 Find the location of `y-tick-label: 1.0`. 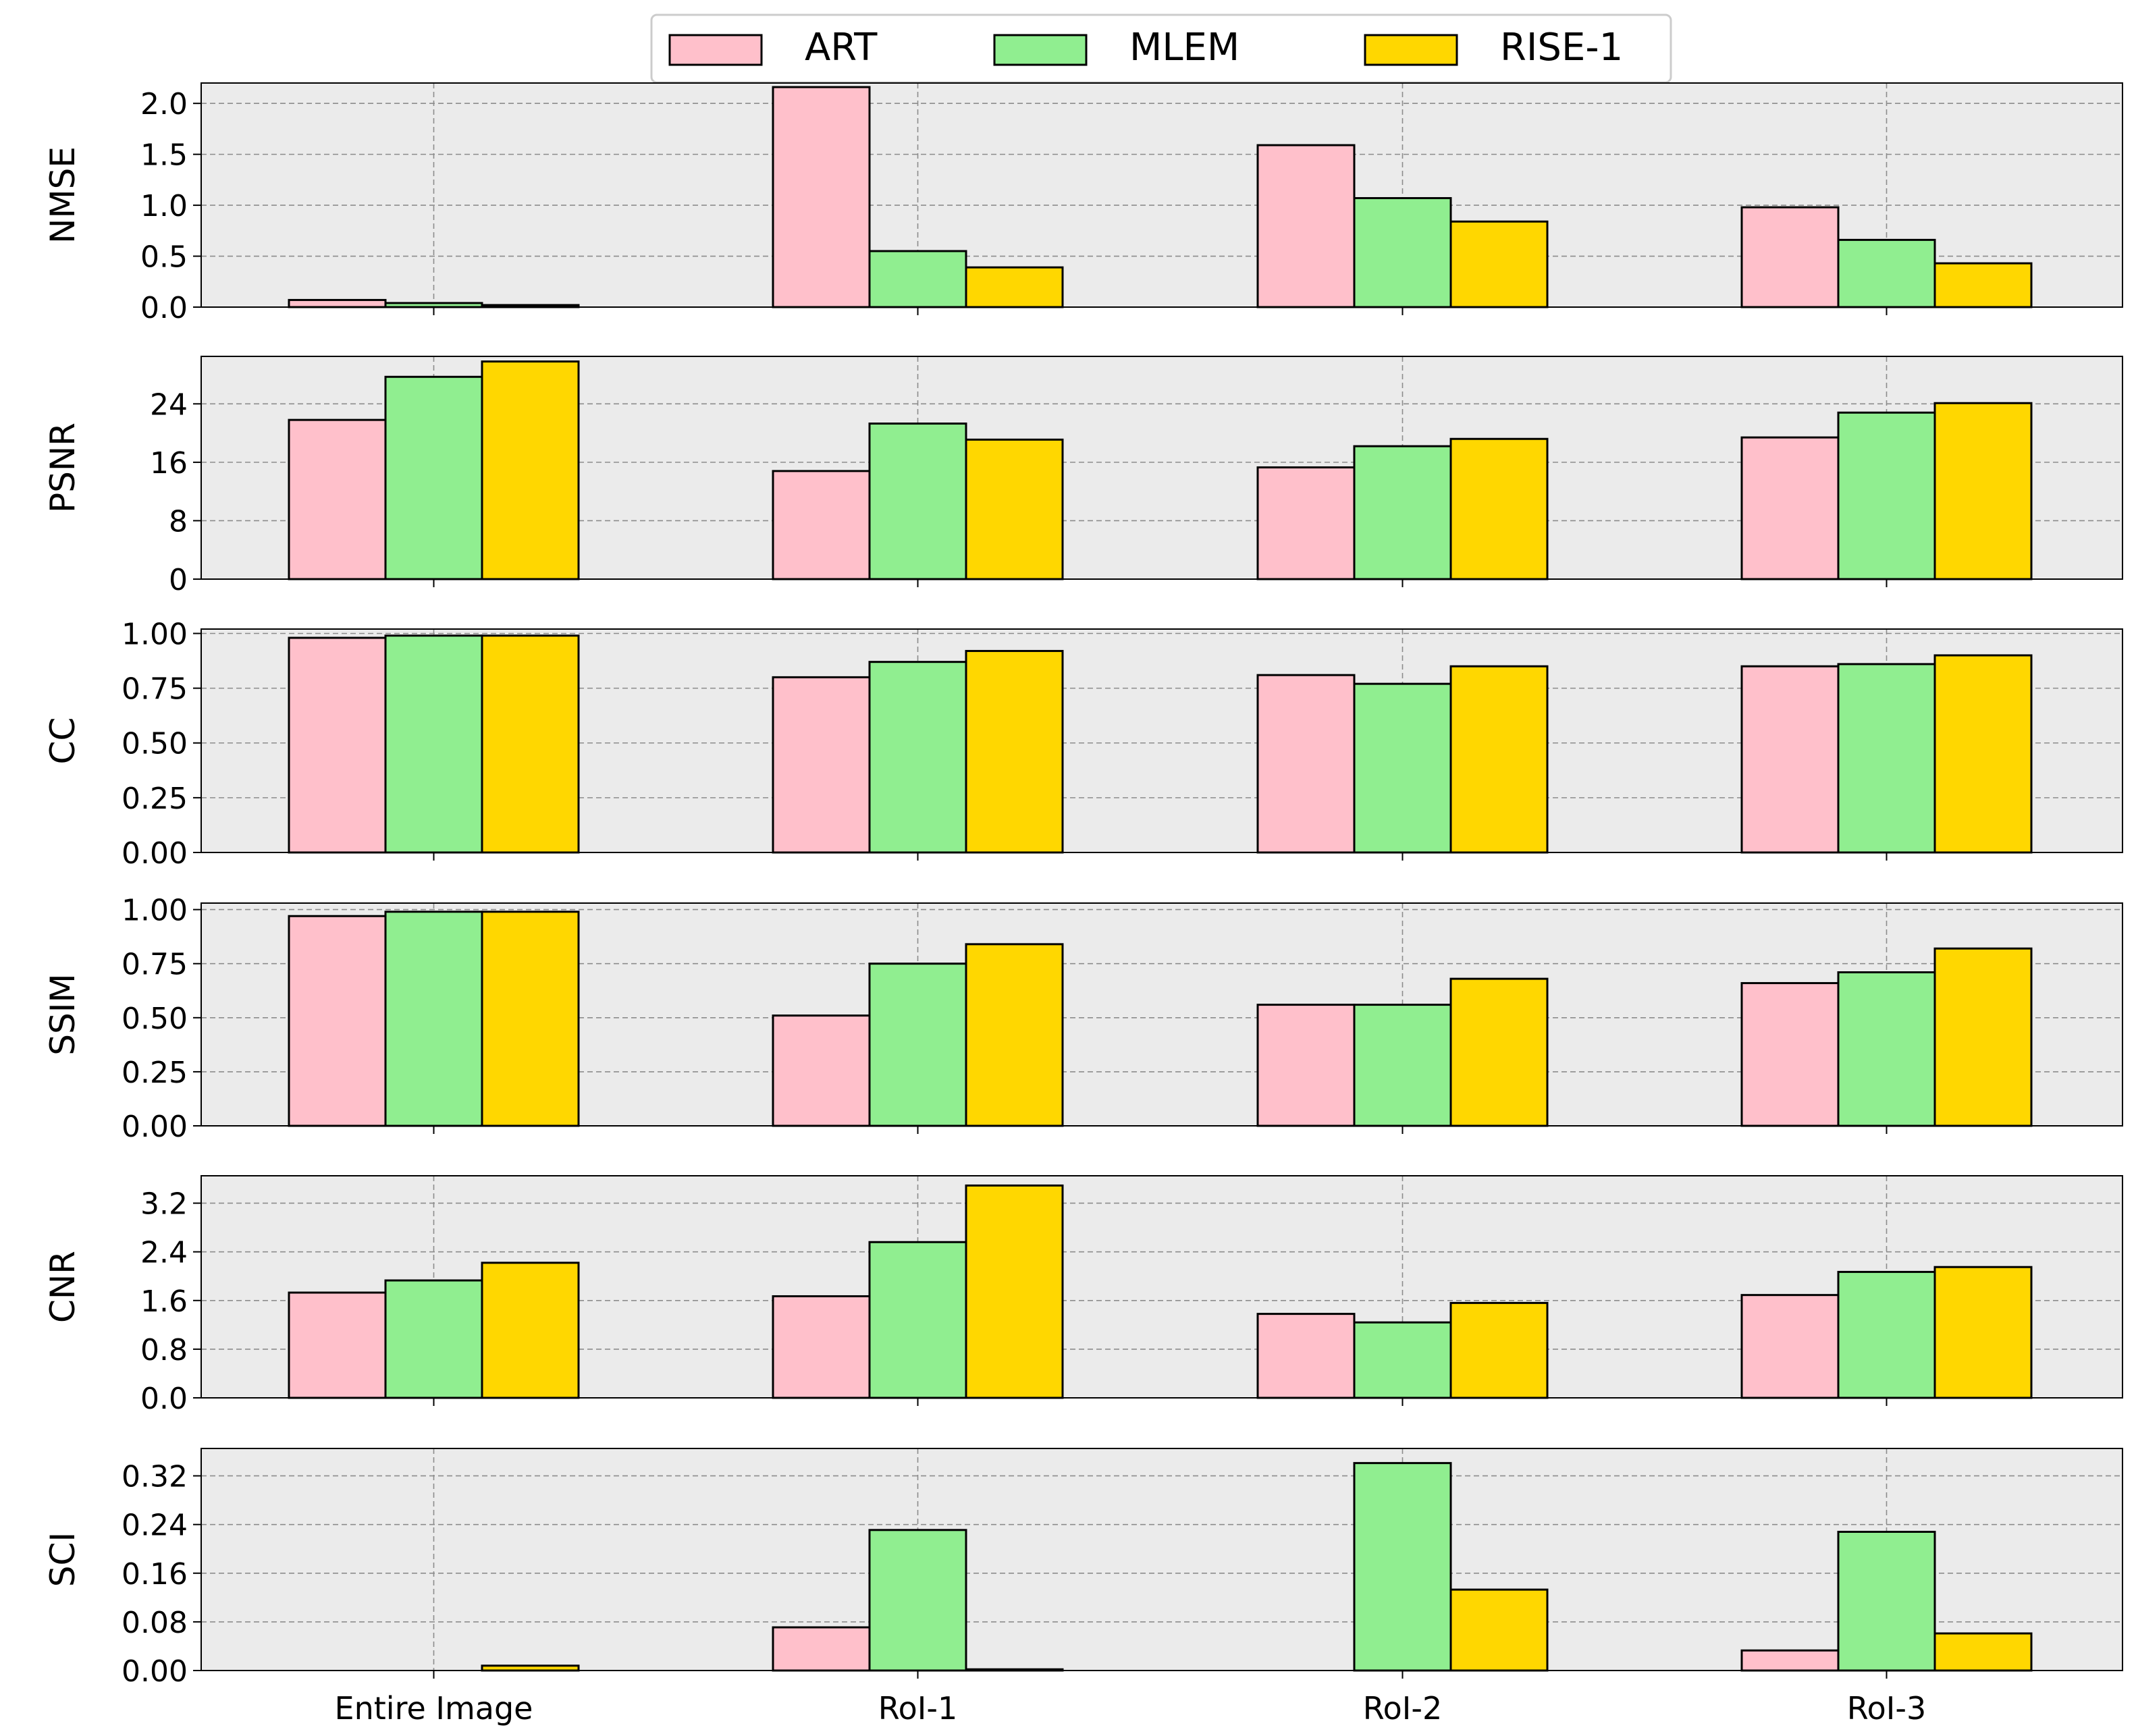

y-tick-label: 1.0 is located at coordinates (164, 206).